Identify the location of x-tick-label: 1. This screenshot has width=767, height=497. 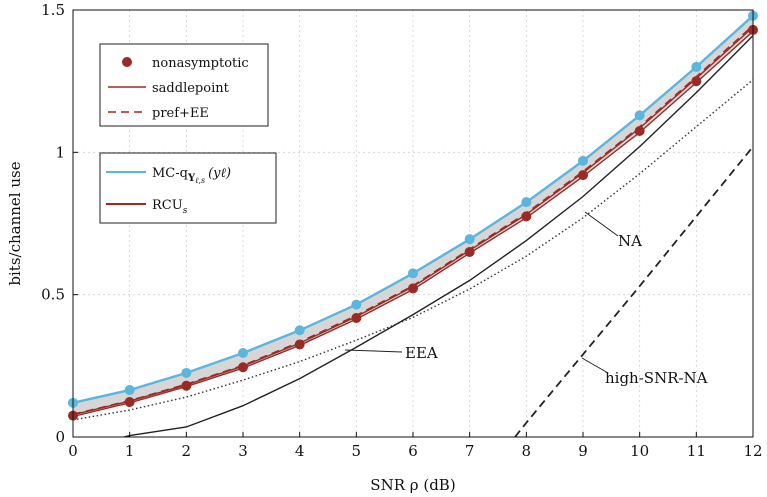
(130, 451).